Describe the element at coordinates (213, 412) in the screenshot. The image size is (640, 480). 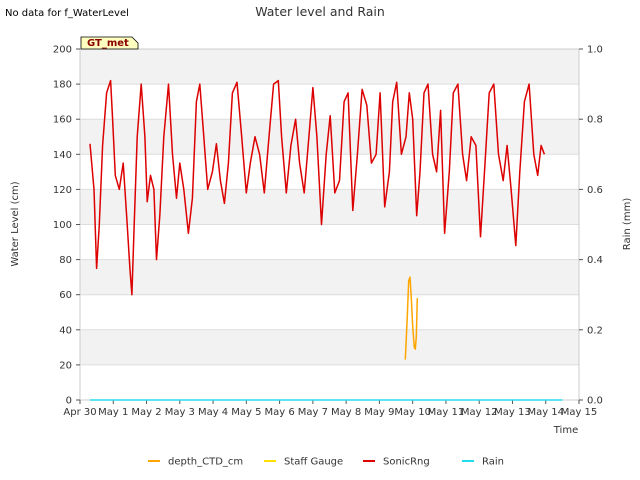
I see `x-tick-label: May 4` at that location.